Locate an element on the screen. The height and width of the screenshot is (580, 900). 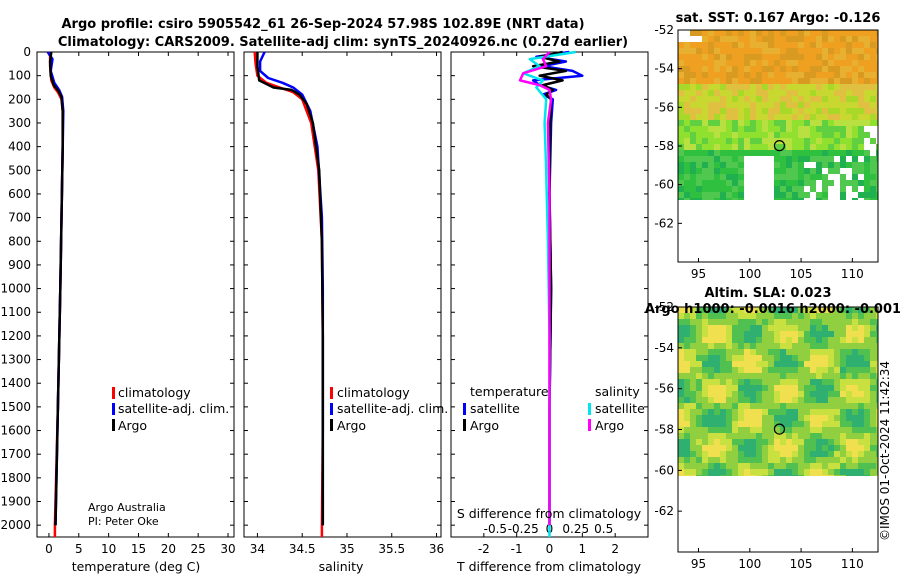
y-tick-label: 1900 is located at coordinates (15, 502).